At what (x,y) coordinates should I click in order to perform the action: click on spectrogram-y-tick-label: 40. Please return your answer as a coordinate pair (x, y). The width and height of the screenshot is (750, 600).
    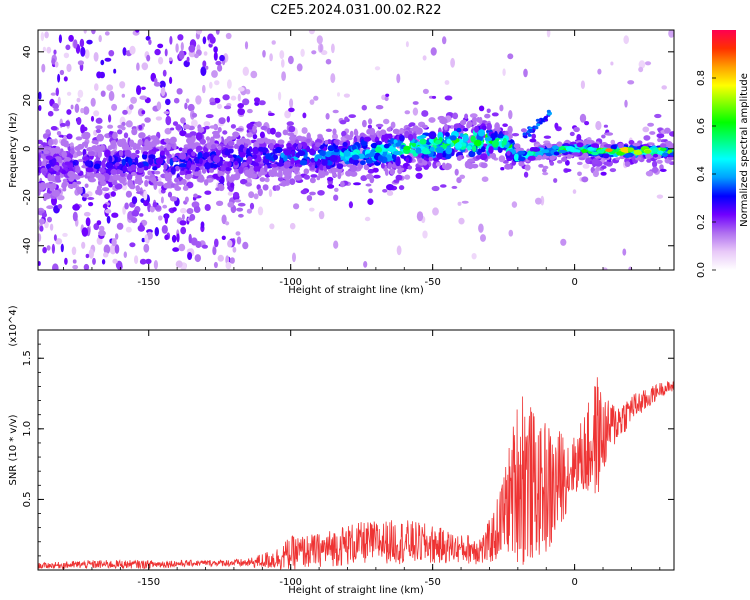
    Looking at the image, I should click on (27, 51).